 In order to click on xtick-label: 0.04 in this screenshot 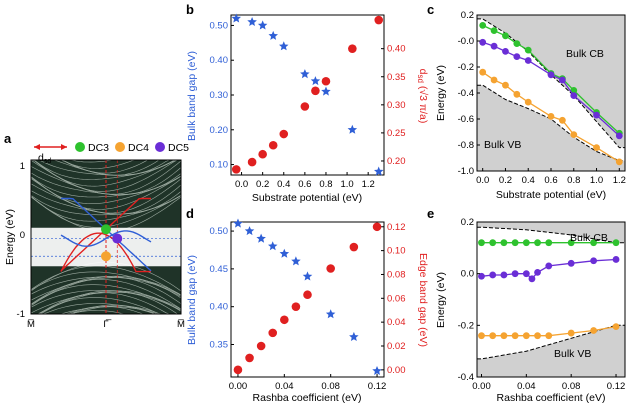, I will do `click(526, 386)`.